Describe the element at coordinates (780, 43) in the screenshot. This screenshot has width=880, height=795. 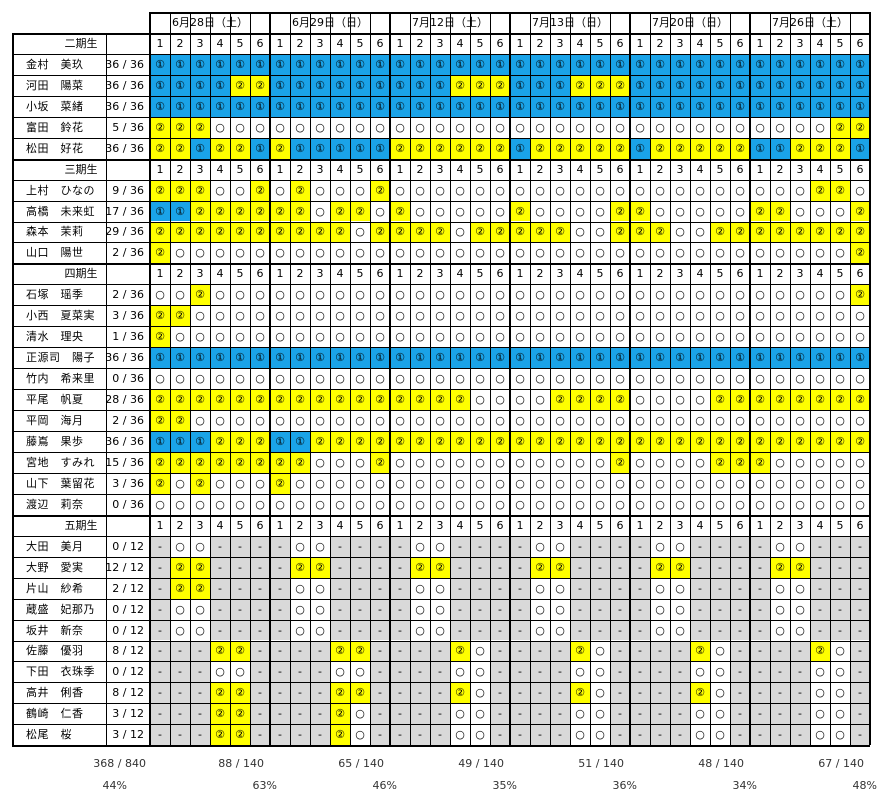
I see `slot-number: 2` at that location.